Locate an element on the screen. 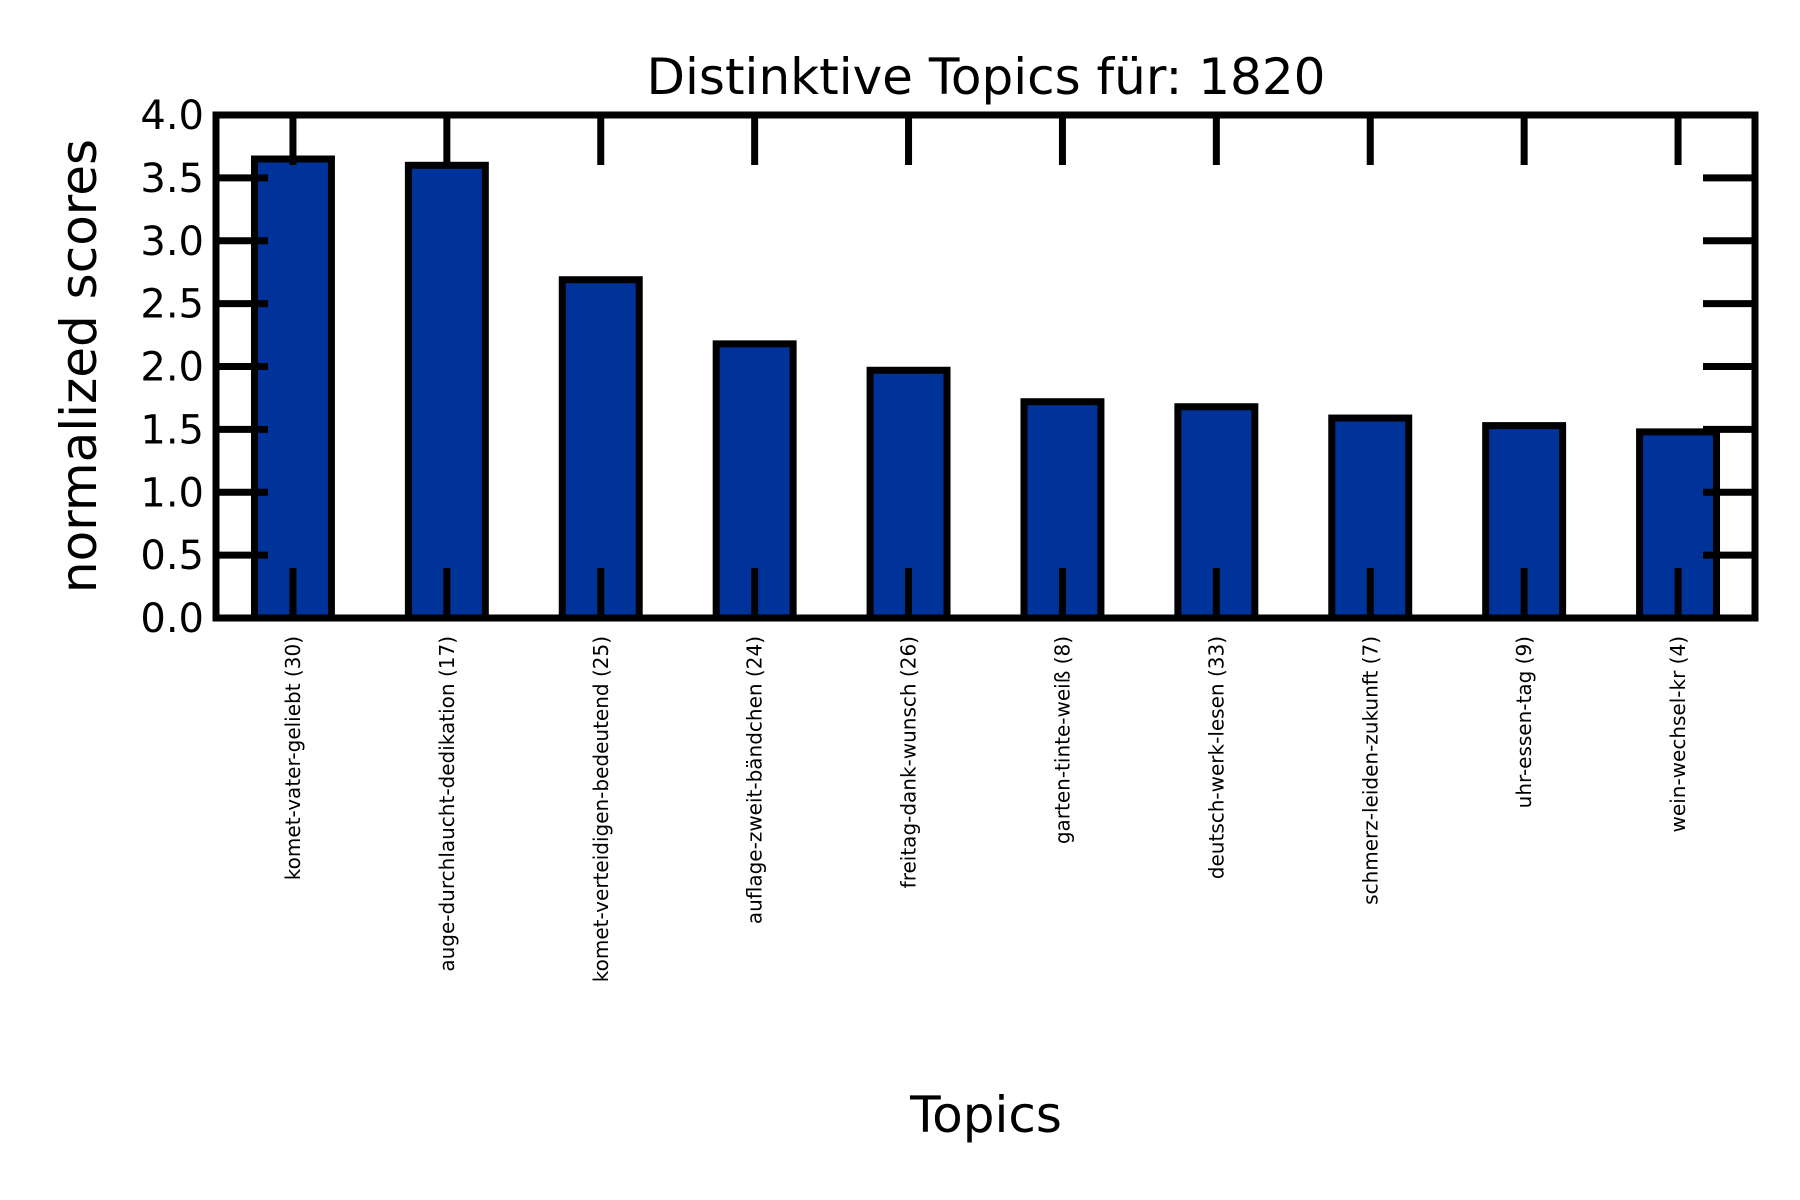  y-tick-label: 2.0 is located at coordinates (172, 368).